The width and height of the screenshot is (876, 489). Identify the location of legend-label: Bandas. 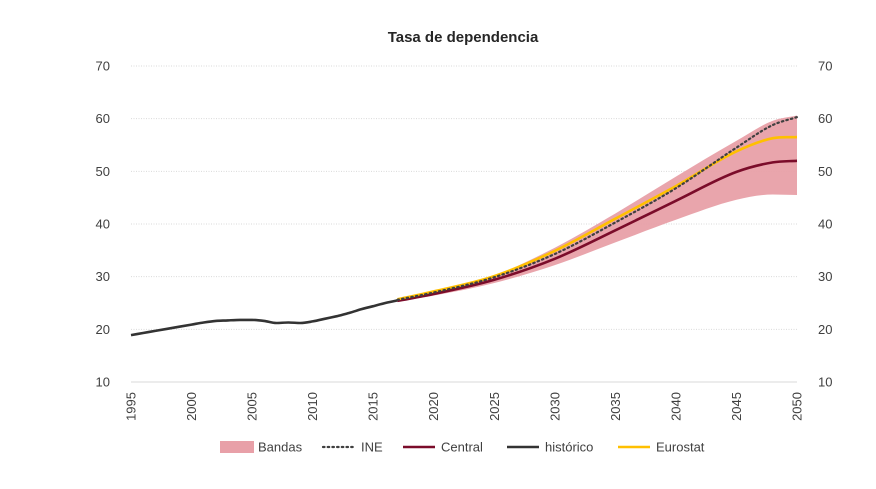
(280, 447).